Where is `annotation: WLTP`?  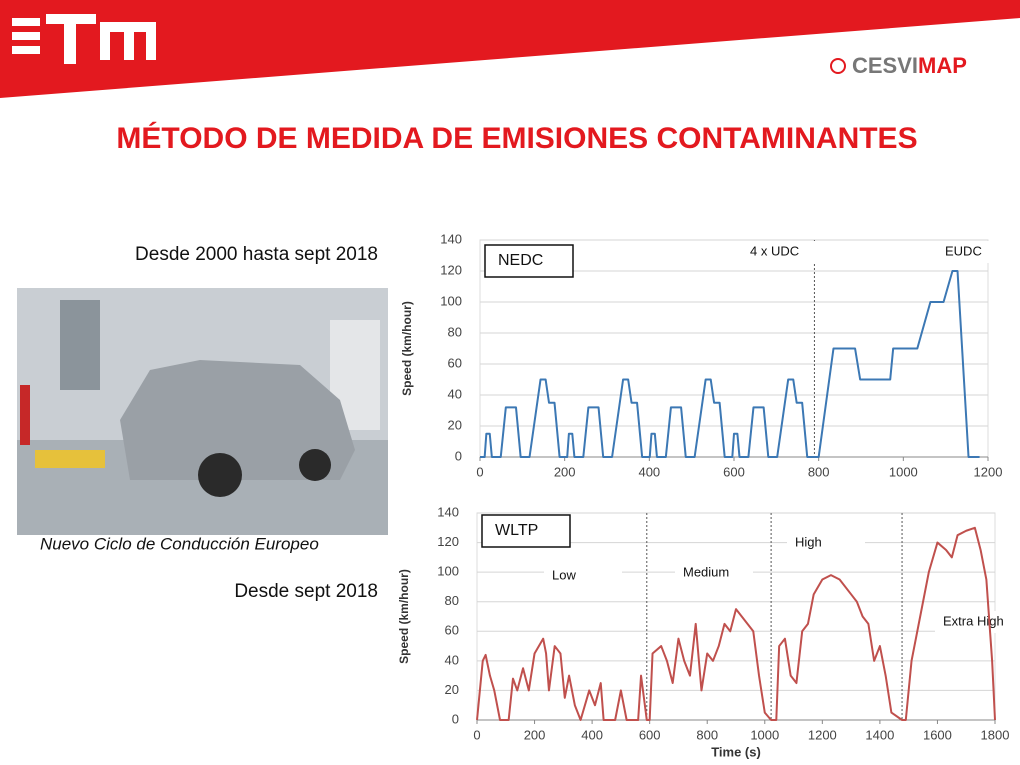 annotation: WLTP is located at coordinates (516, 530).